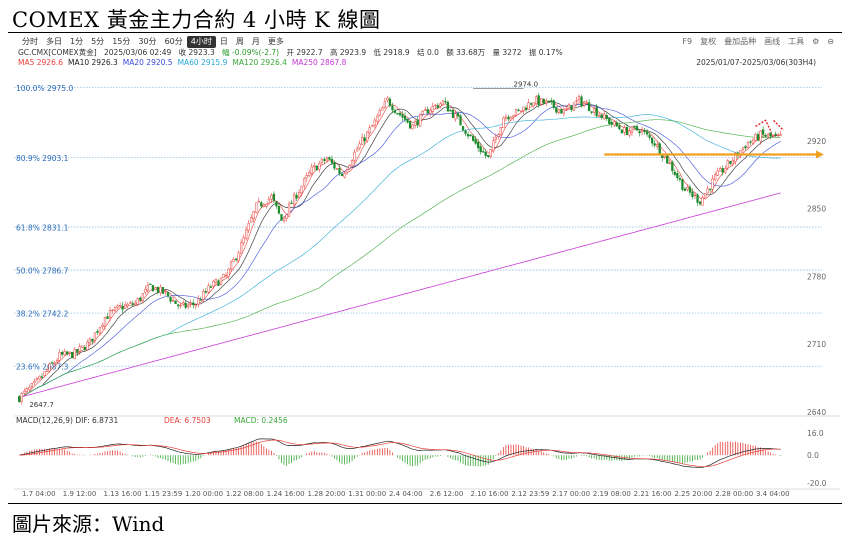 The width and height of the screenshot is (852, 539). What do you see at coordinates (255, 41) in the screenshot?
I see `period-tab-10: 月` at bounding box center [255, 41].